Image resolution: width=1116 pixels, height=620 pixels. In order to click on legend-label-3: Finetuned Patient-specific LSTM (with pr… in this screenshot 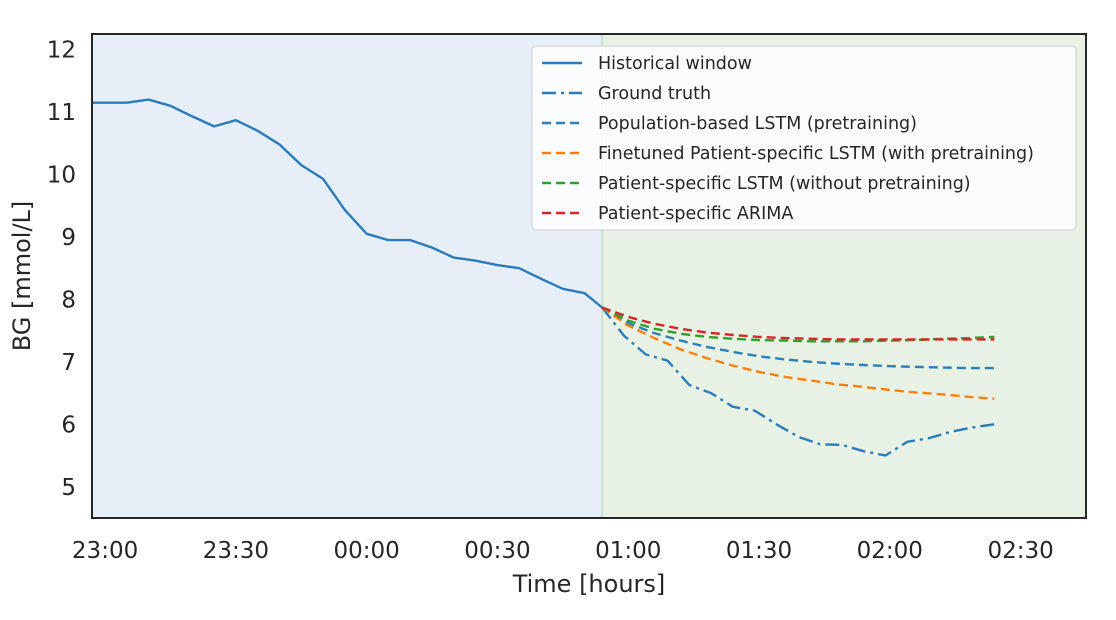, I will do `click(816, 154)`.